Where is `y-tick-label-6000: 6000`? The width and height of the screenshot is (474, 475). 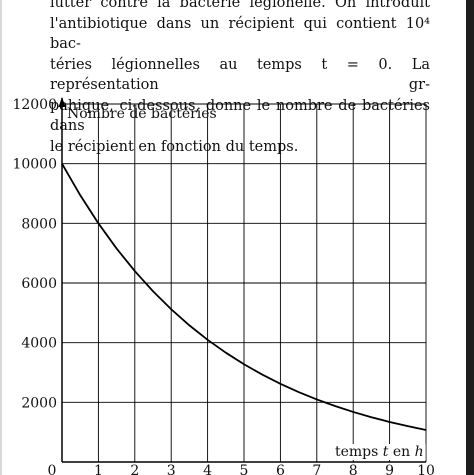
y-tick-label-6000: 6000 is located at coordinates (39, 284).